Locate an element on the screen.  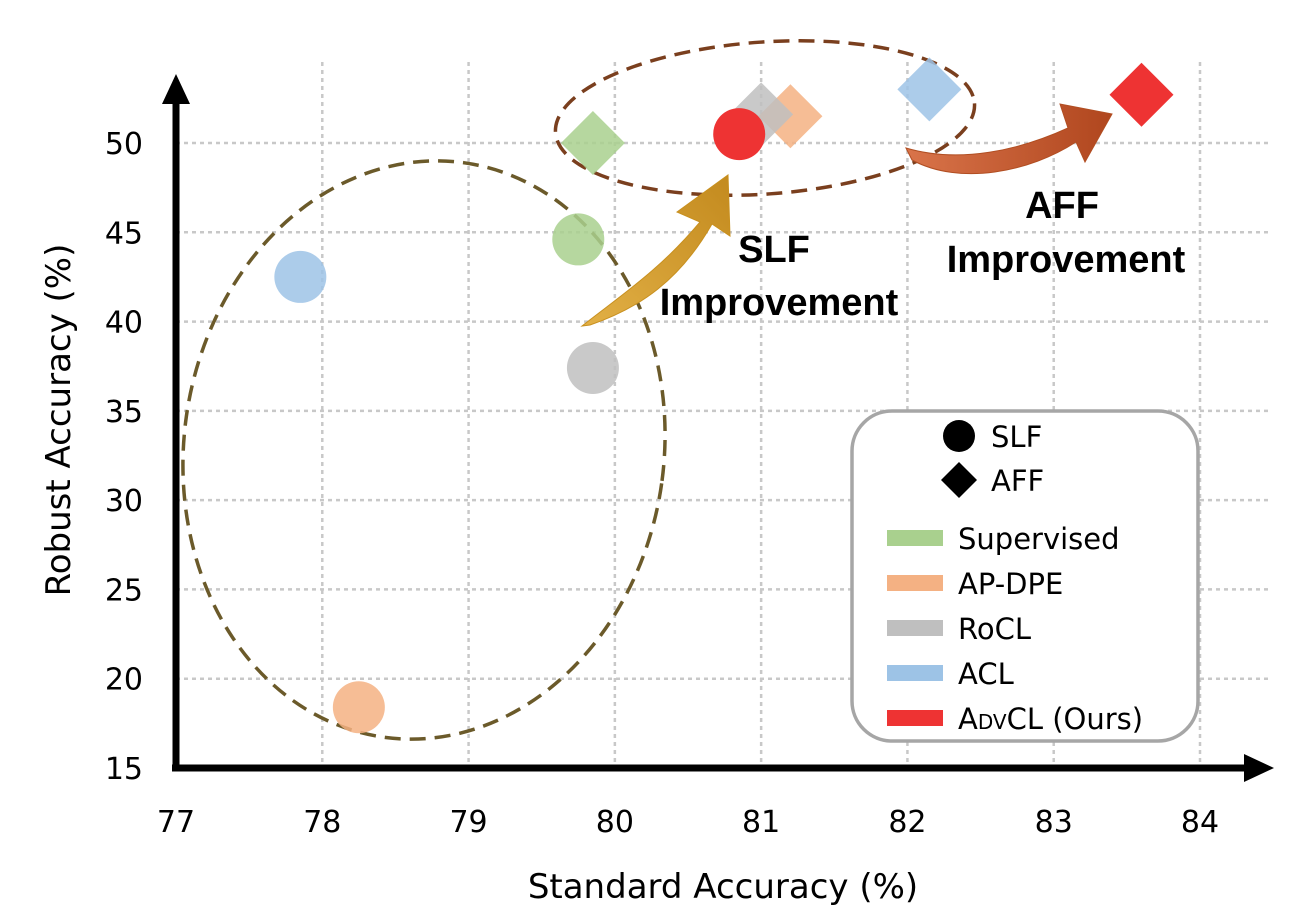
y-axis-arrowhead is located at coordinates (176, 89).